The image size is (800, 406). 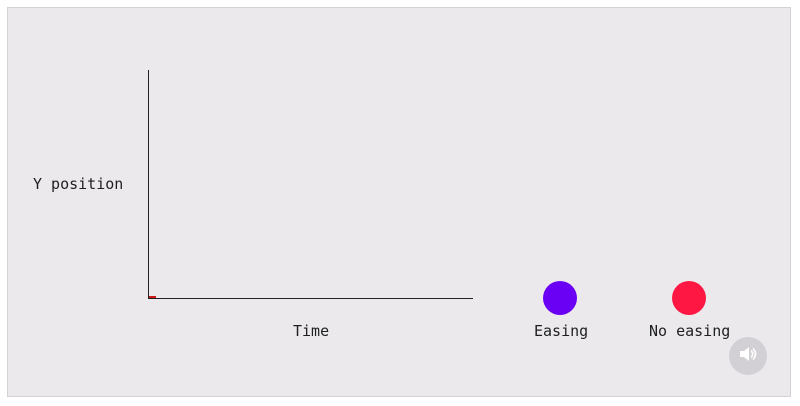 What do you see at coordinates (310, 298) in the screenshot?
I see `x-axis` at bounding box center [310, 298].